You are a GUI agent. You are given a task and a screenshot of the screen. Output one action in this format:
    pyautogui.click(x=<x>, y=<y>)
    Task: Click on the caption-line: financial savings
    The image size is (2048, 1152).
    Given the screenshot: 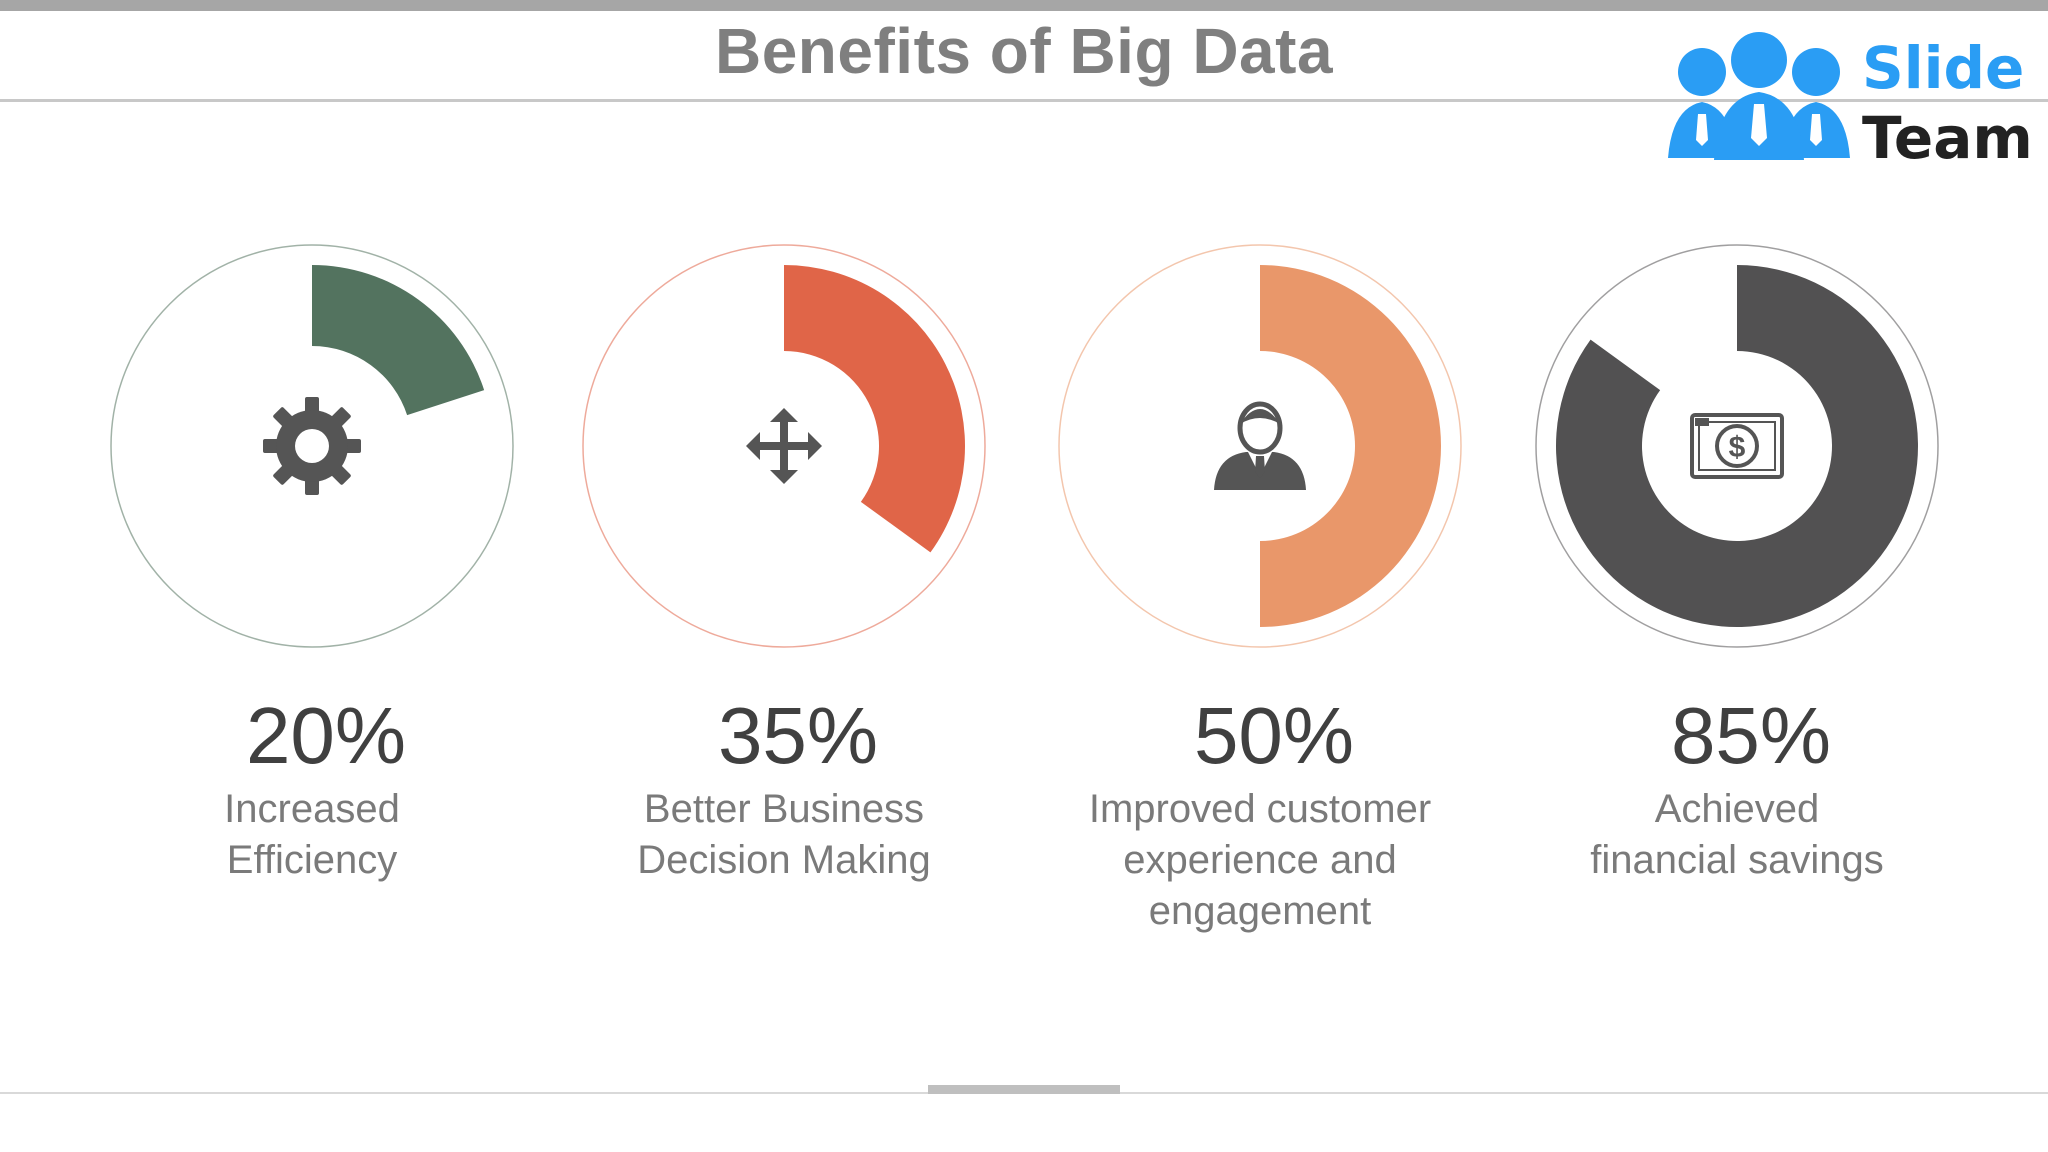 What is the action you would take?
    pyautogui.click(x=1737, y=860)
    